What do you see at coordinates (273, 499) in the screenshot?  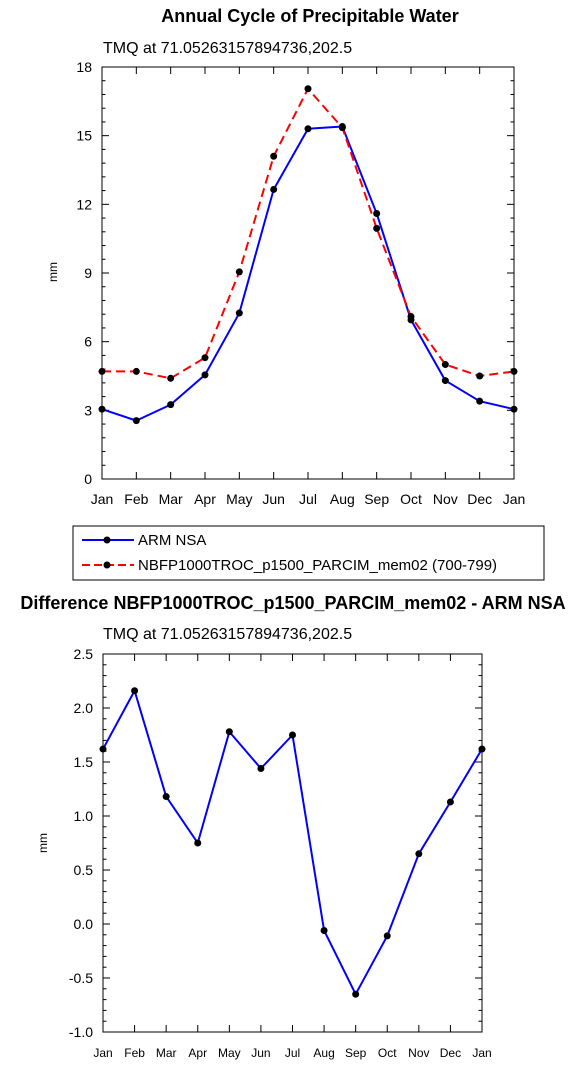 I see `chart1-xtick-label: Jun` at bounding box center [273, 499].